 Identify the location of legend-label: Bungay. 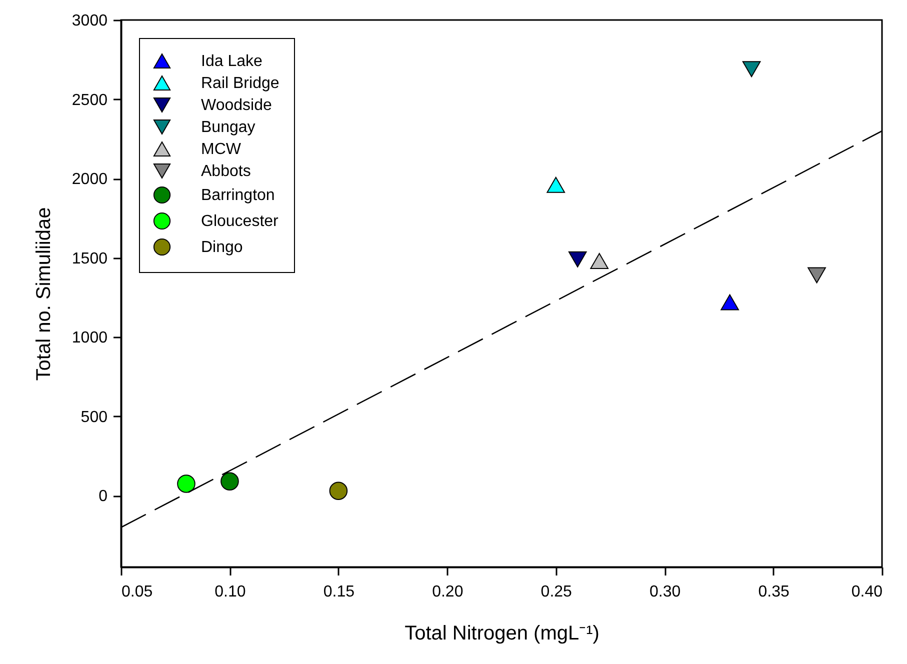
(228, 127).